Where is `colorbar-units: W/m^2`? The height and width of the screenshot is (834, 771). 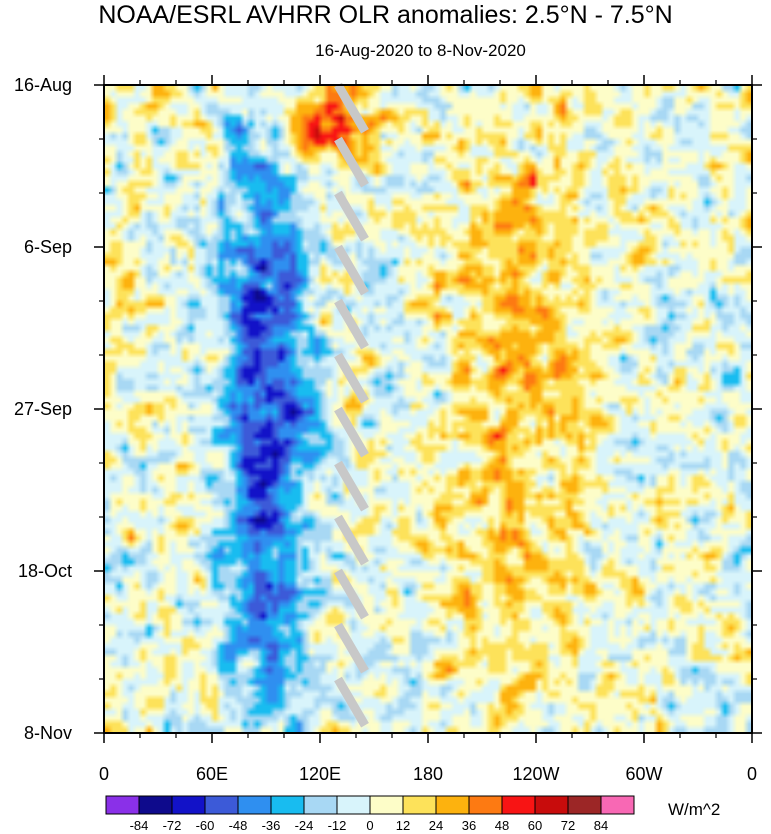
colorbar-units: W/m^2 is located at coordinates (694, 809).